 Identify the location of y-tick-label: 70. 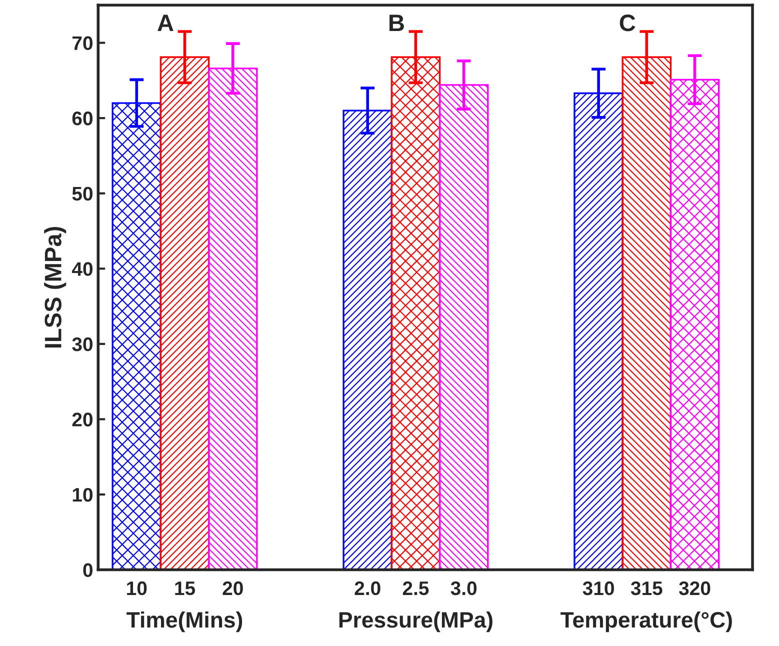
(82, 43).